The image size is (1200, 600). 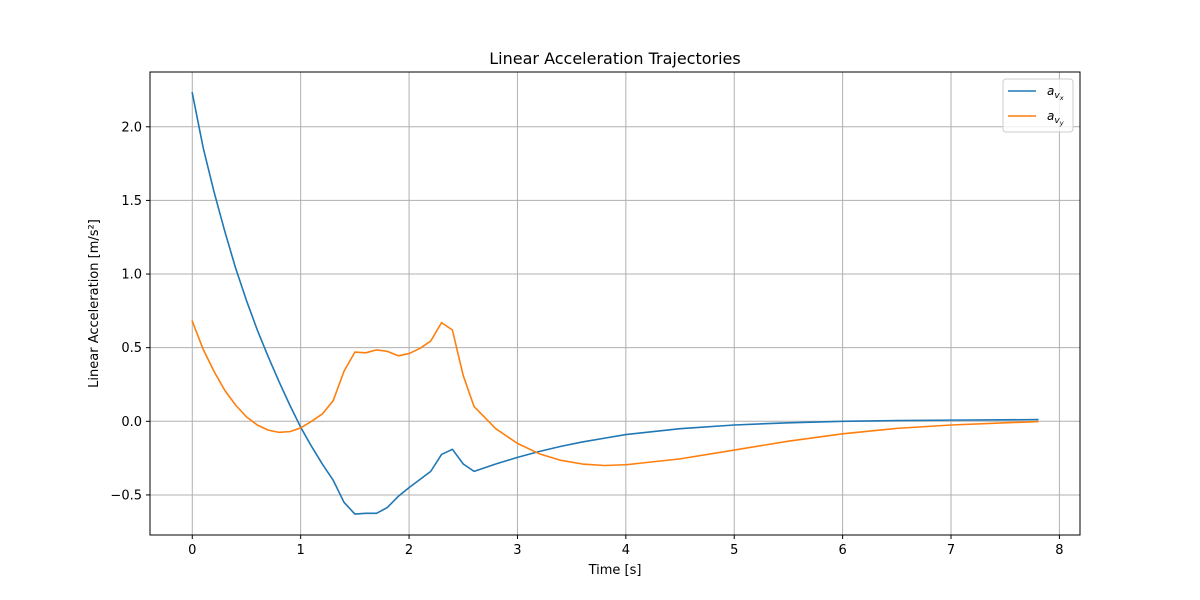 What do you see at coordinates (626, 550) in the screenshot?
I see `x-tick-label: 4` at bounding box center [626, 550].